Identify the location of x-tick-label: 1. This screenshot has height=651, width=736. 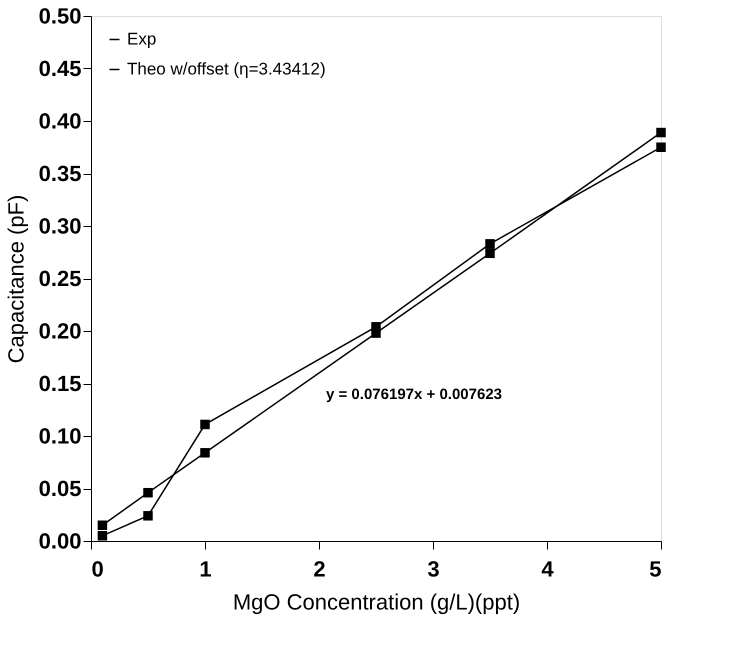
(205, 569).